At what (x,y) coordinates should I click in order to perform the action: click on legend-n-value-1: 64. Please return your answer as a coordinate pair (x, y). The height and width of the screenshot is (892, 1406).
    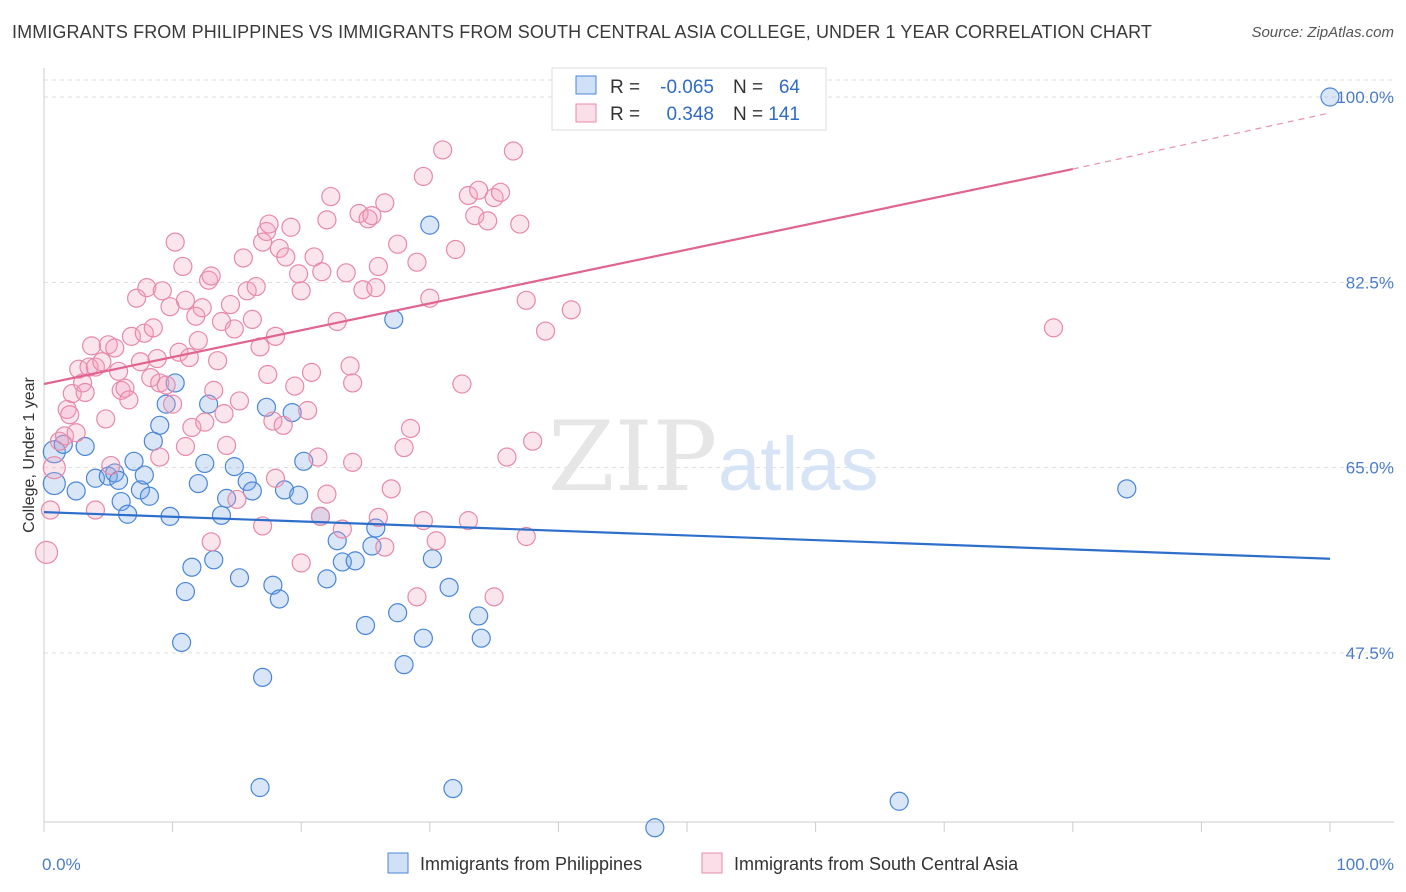
    Looking at the image, I should click on (790, 87).